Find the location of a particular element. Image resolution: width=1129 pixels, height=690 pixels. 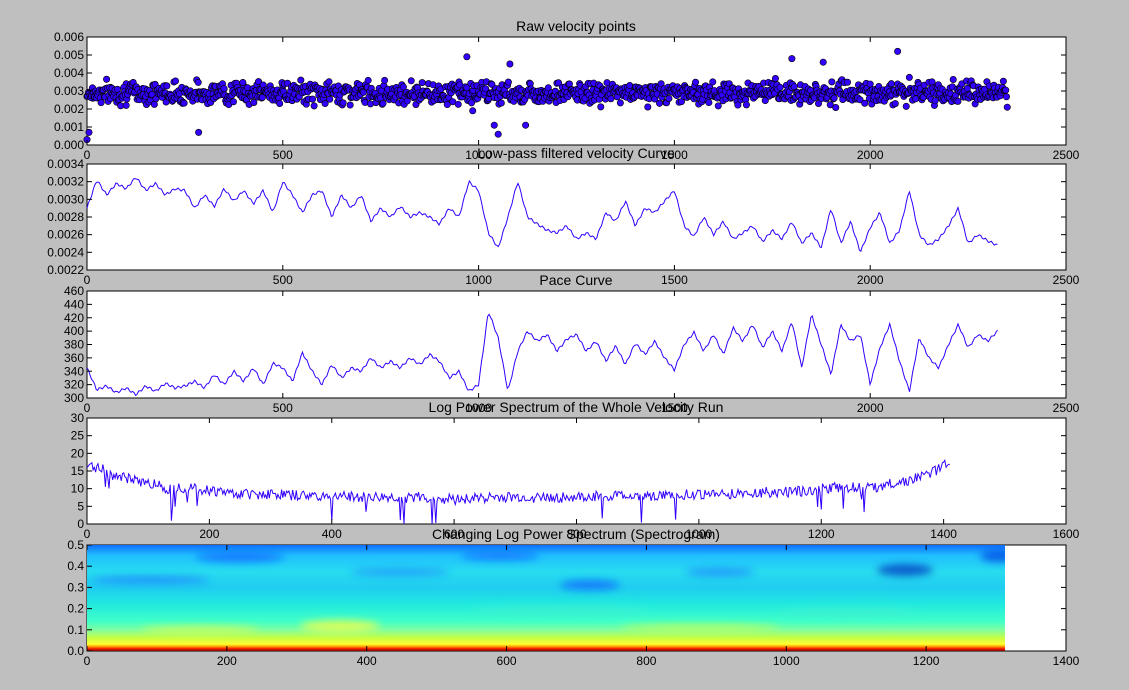

y-tick-label: 0.0034 is located at coordinates (65, 164).